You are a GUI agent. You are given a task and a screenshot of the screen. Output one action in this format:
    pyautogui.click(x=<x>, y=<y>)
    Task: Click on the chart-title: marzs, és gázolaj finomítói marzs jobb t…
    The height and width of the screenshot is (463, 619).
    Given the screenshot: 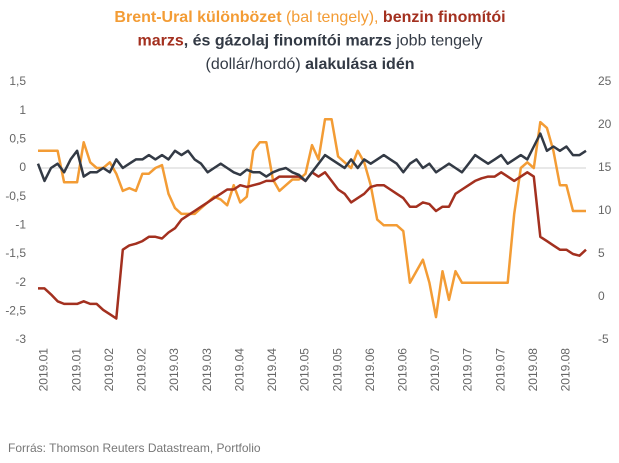 What is the action you would take?
    pyautogui.click(x=309, y=41)
    